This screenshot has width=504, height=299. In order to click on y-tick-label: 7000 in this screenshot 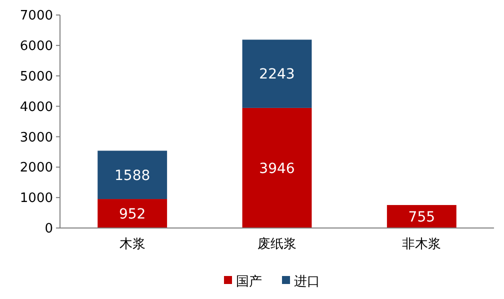, I will do `click(36, 16)`.